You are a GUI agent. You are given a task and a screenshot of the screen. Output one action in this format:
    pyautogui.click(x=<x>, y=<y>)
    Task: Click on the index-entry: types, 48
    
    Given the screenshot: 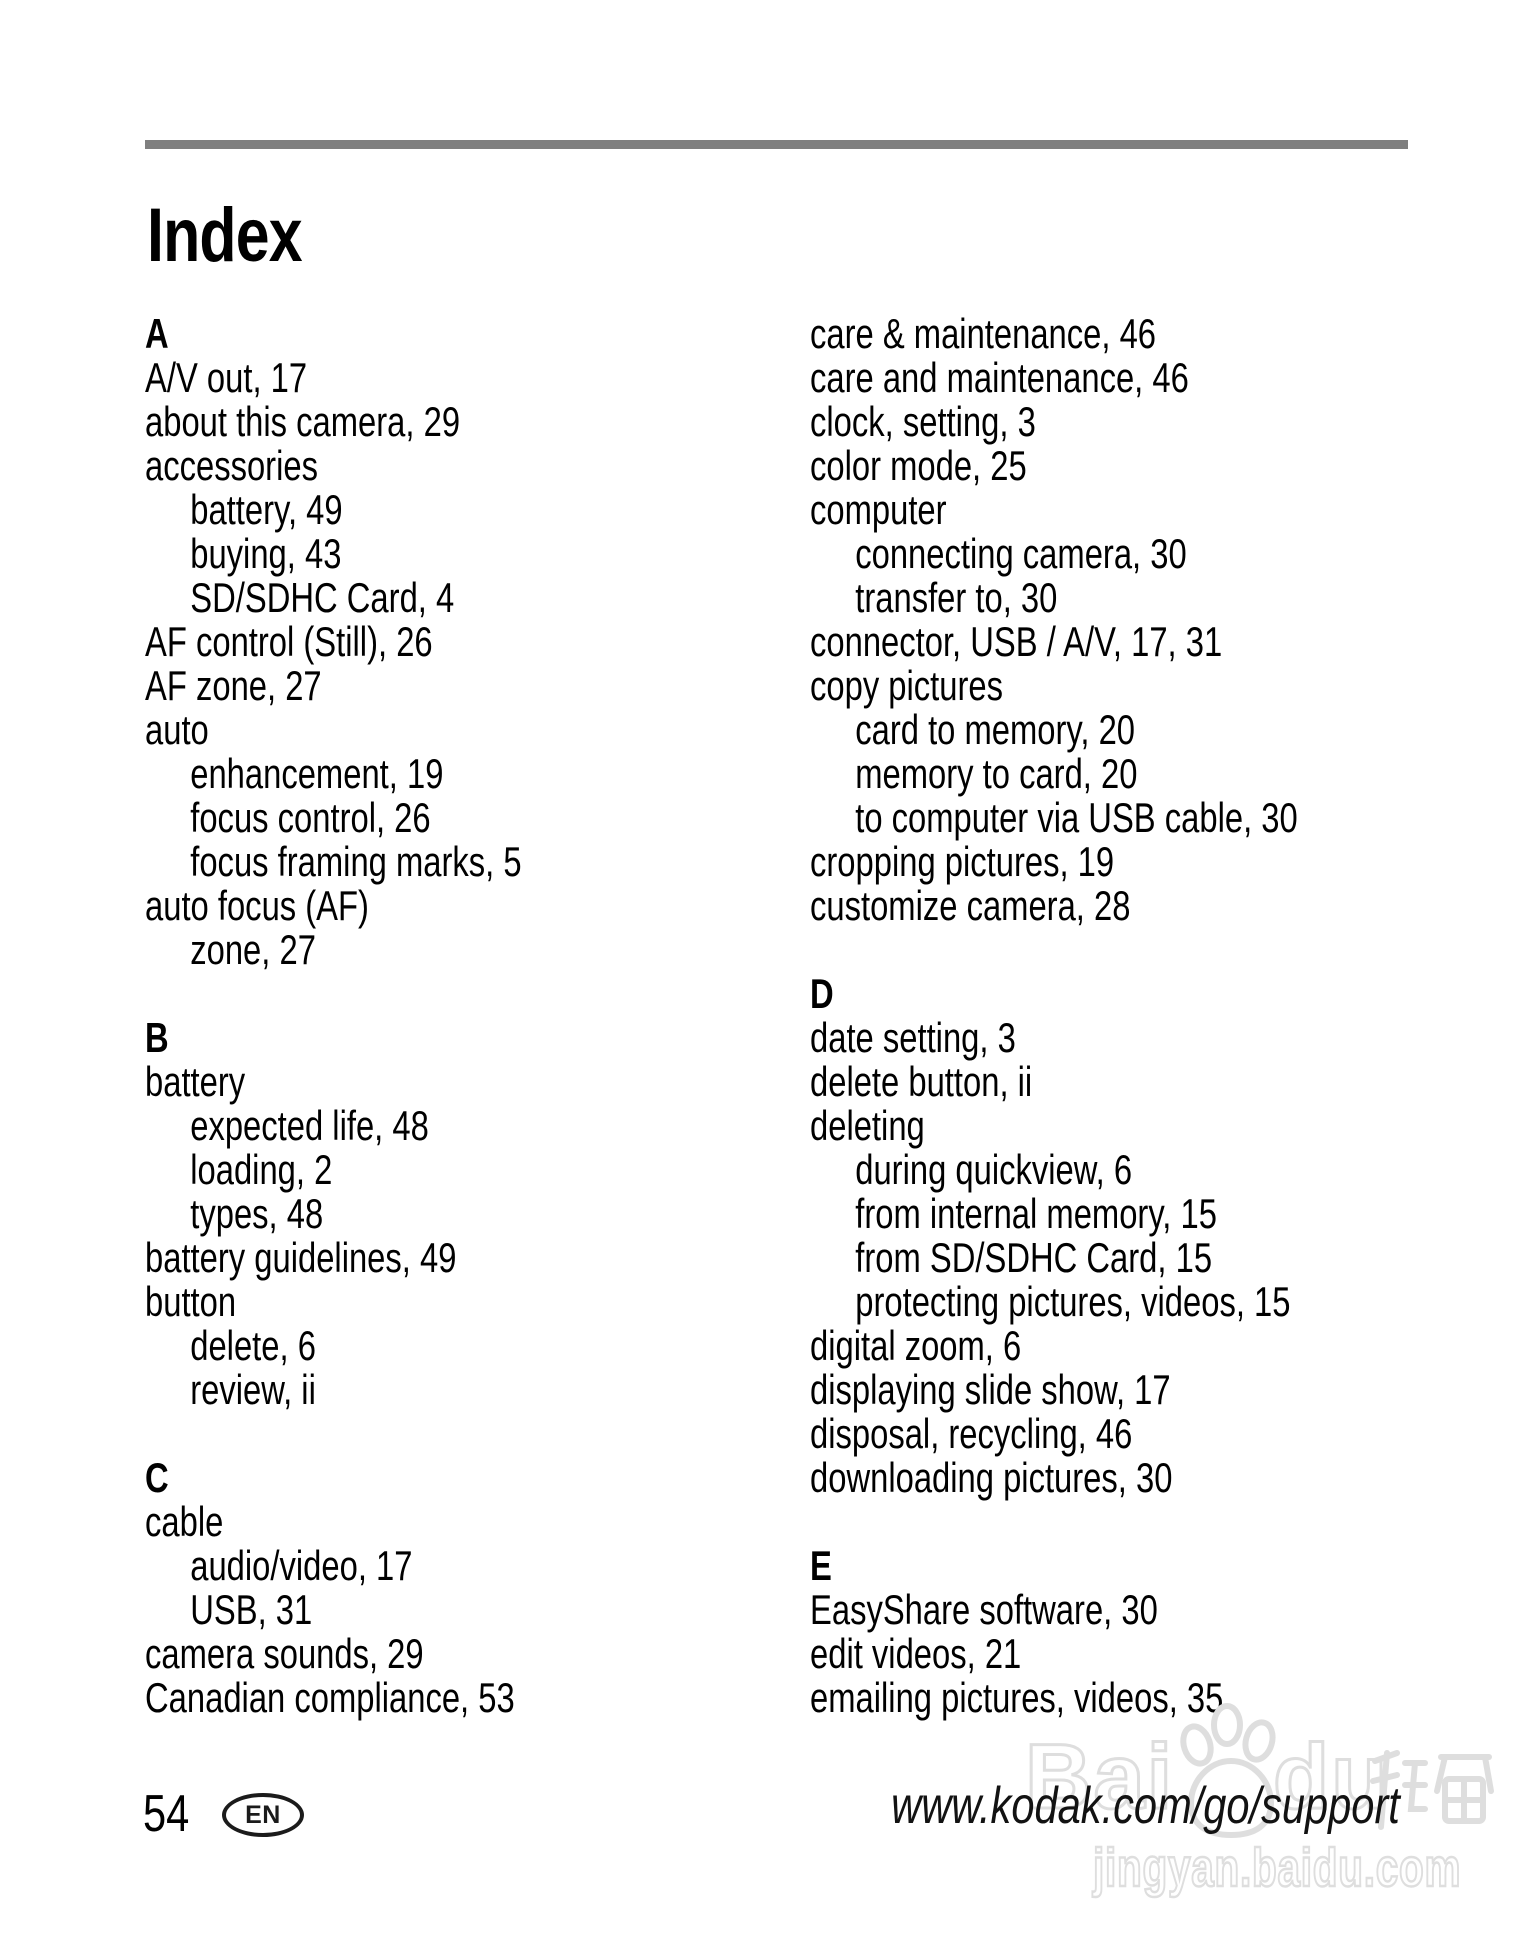 What is the action you would take?
    pyautogui.click(x=257, y=1213)
    